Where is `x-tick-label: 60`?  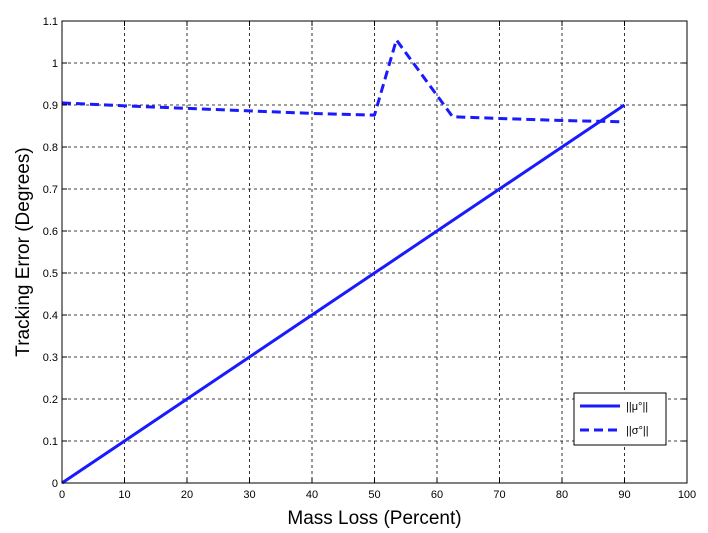
x-tick-label: 60 is located at coordinates (437, 495).